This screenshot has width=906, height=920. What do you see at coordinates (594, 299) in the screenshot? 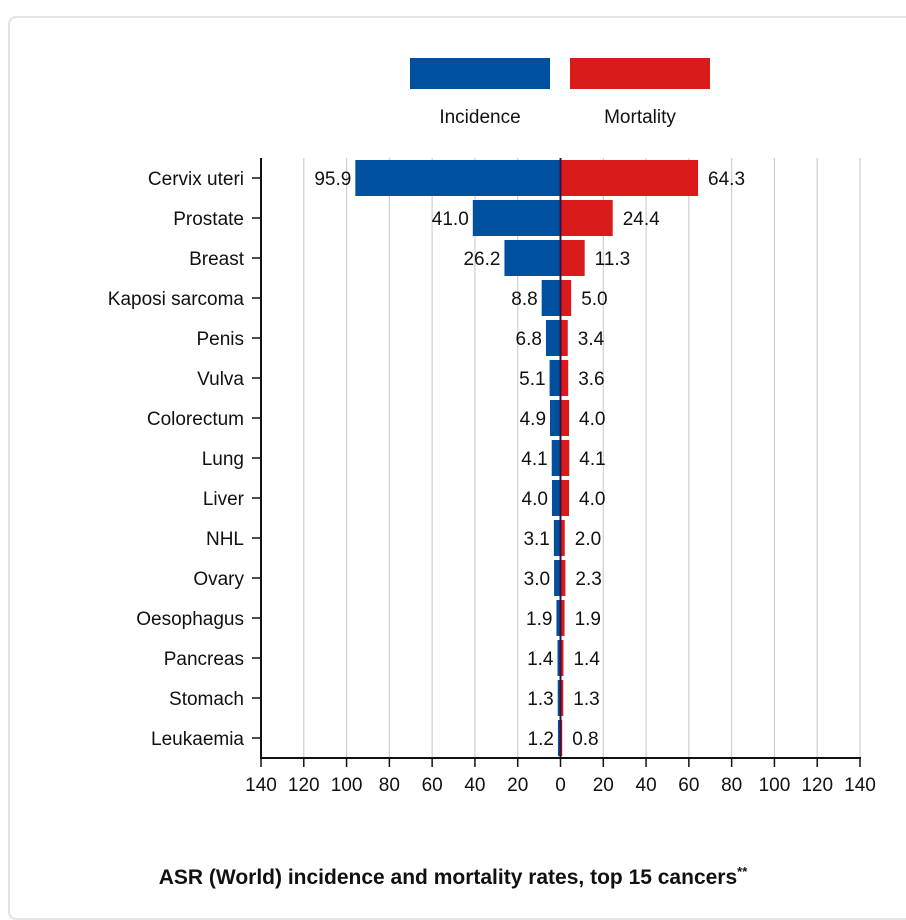
I see `mortality-value-label: 5.0` at bounding box center [594, 299].